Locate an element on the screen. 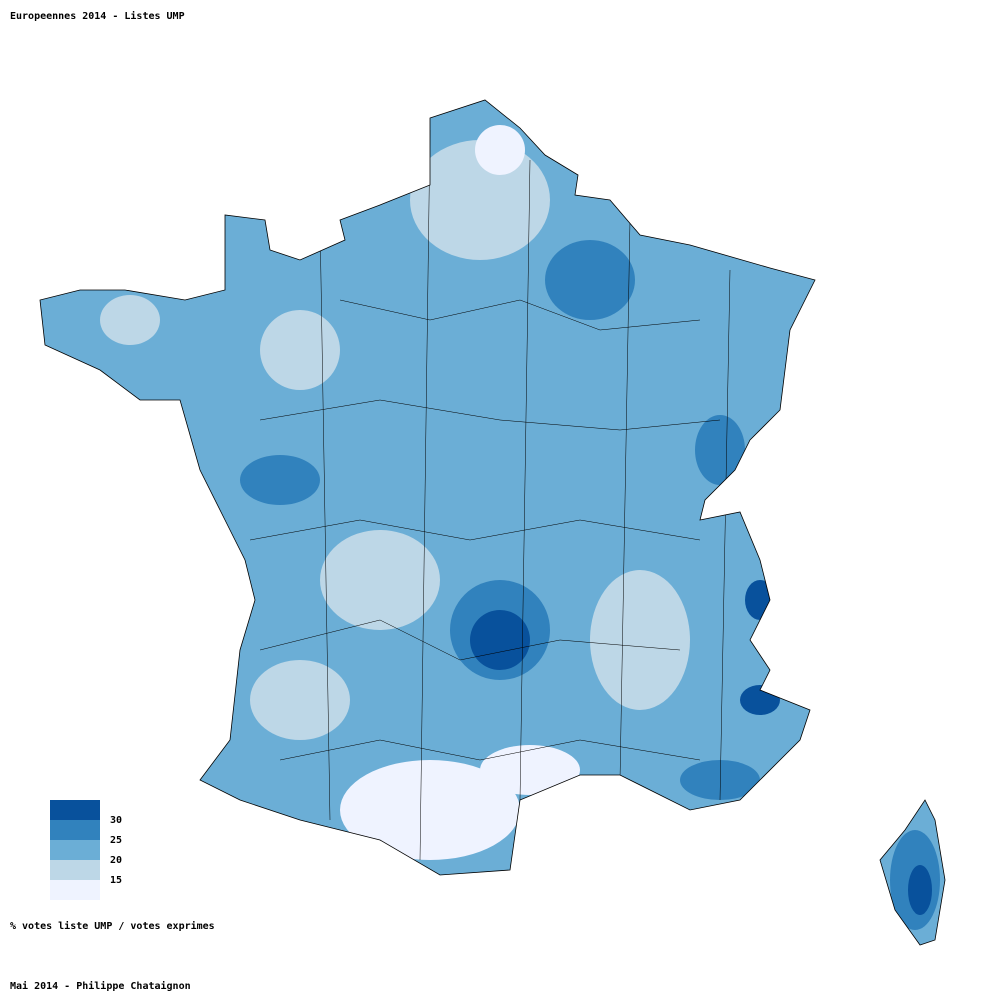  legend-label: 30 is located at coordinates (116, 820).